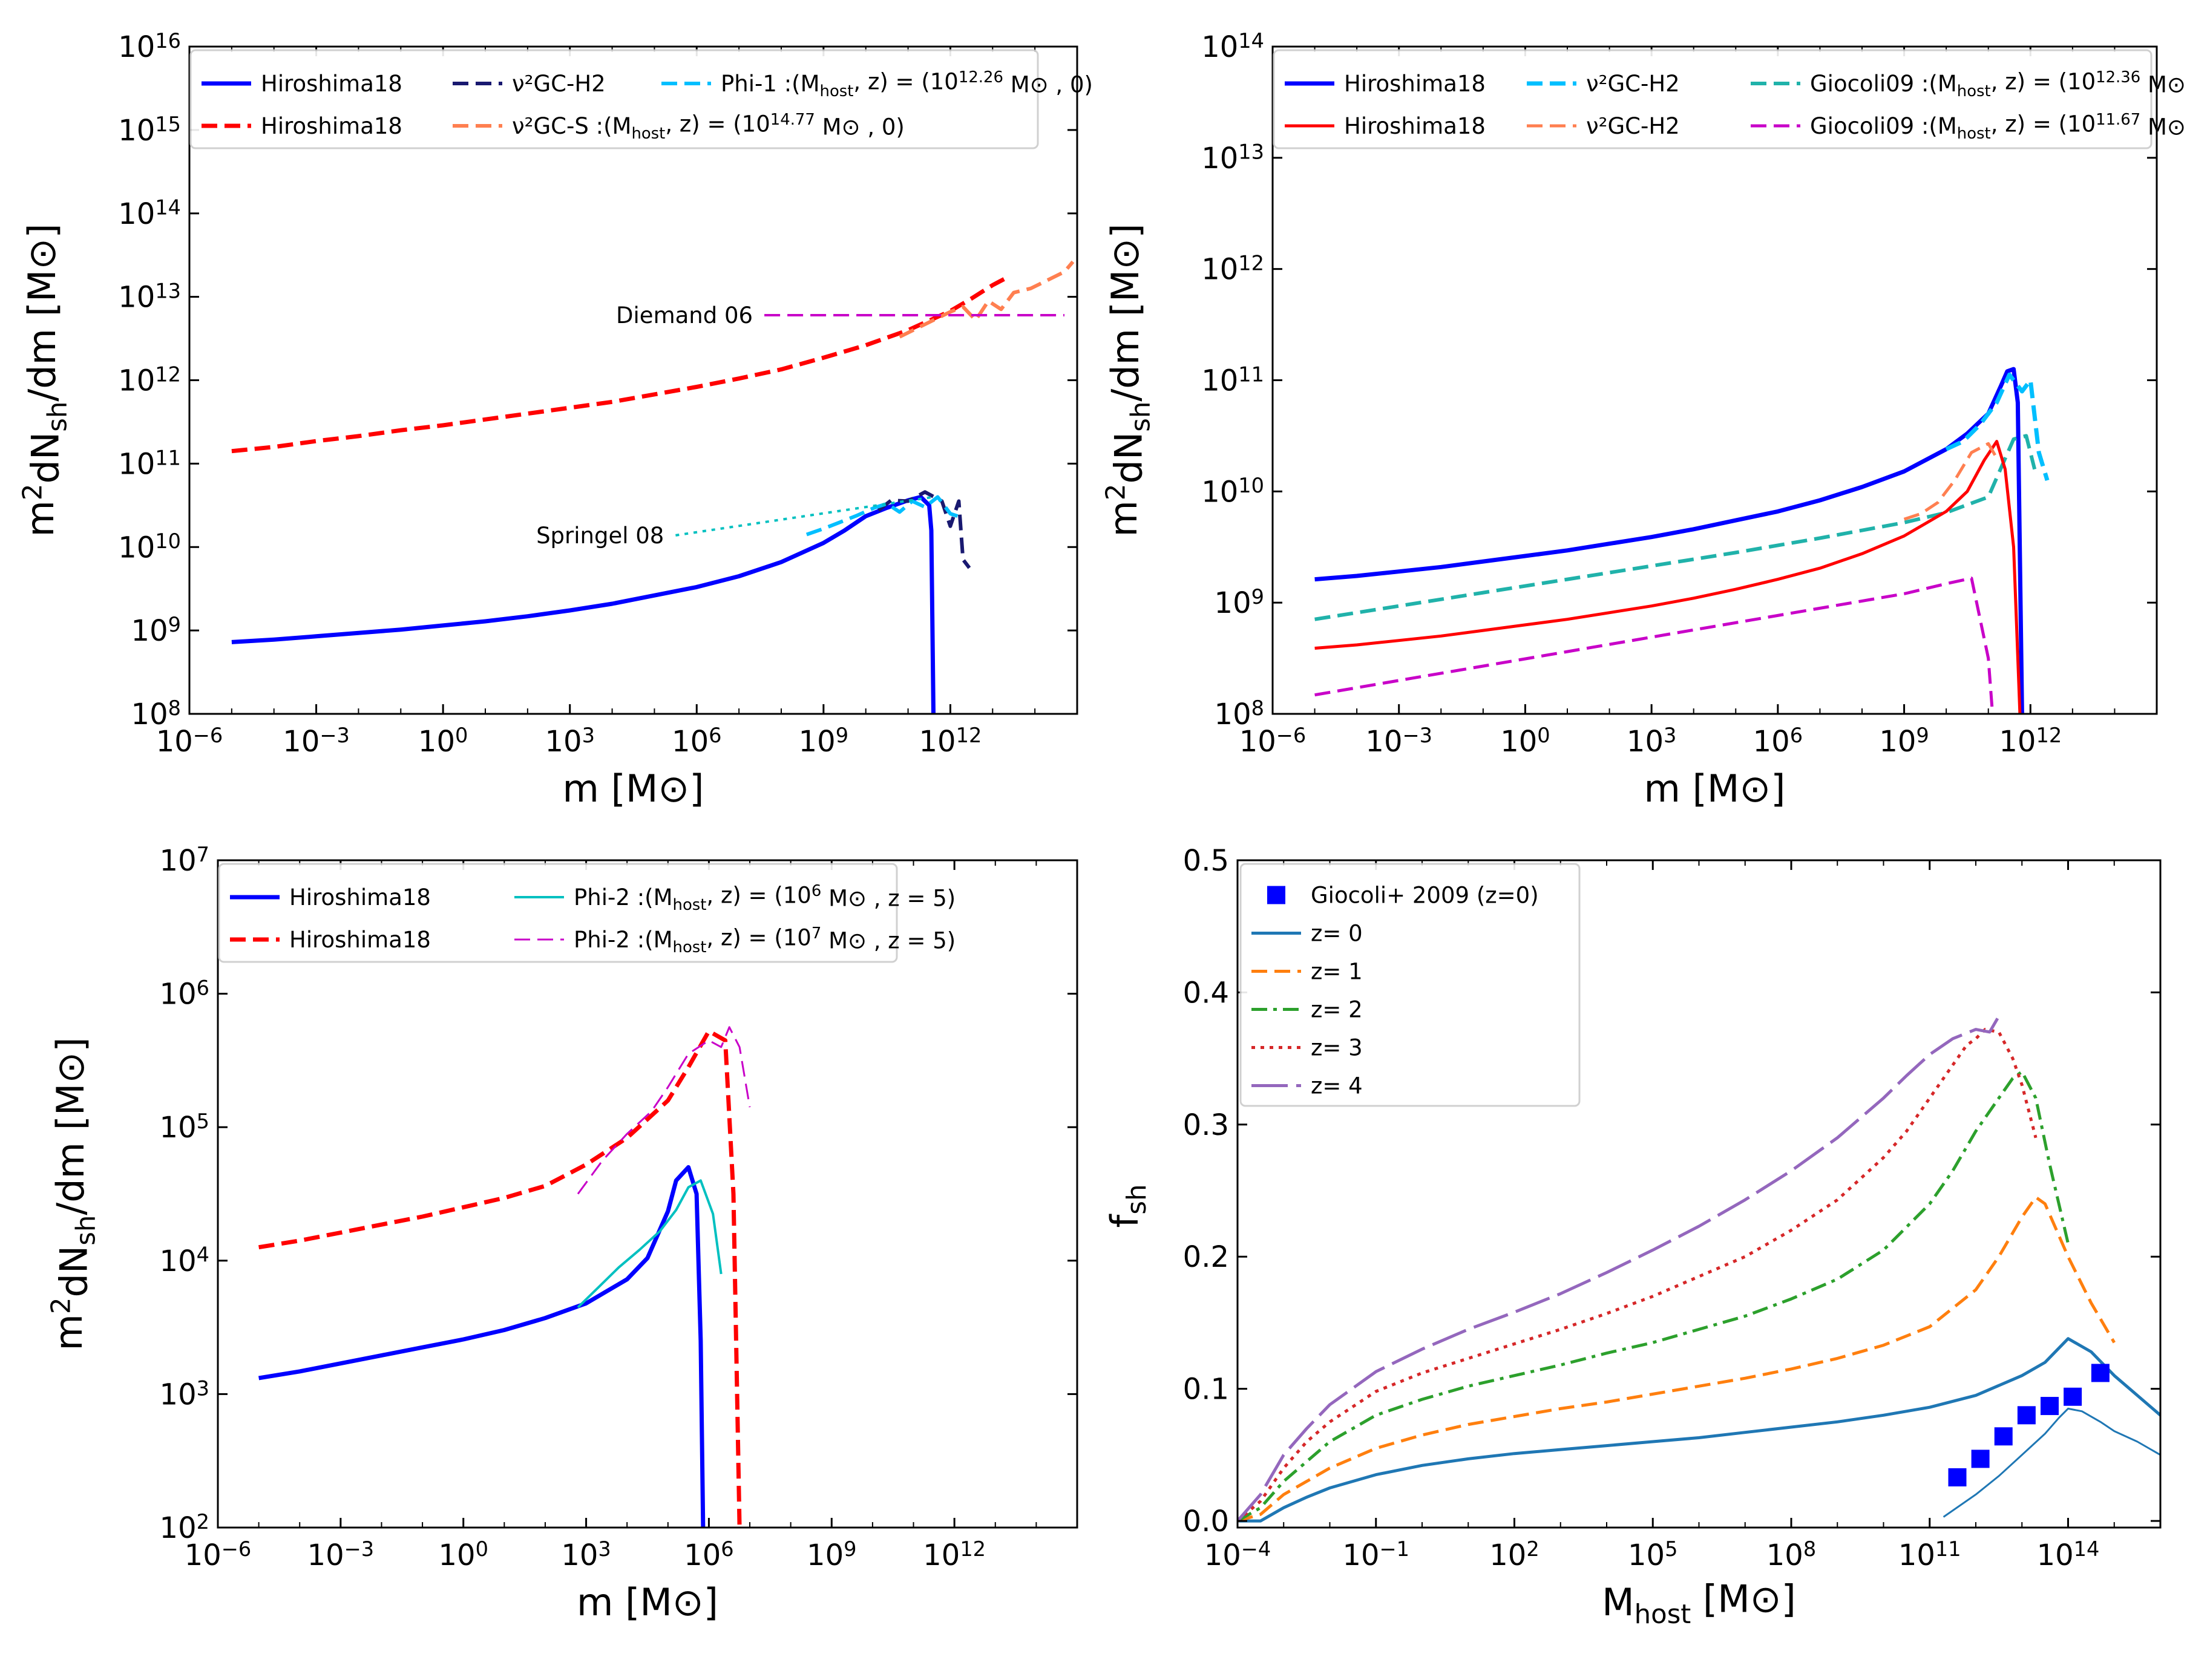 The image size is (2187, 1680). I want to click on x-tick-label: 10⁹, so click(832, 1554).